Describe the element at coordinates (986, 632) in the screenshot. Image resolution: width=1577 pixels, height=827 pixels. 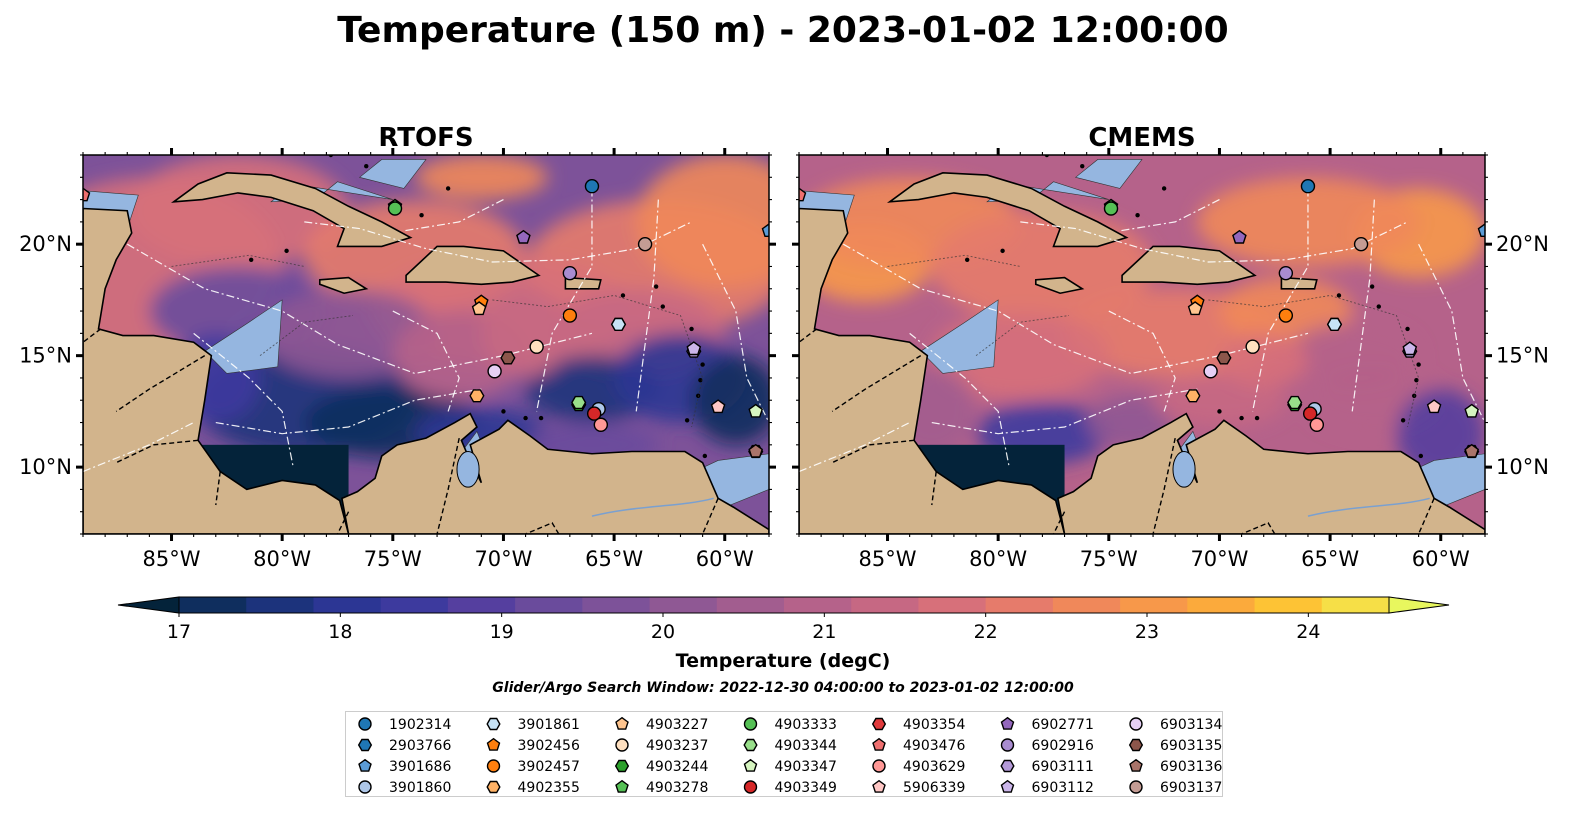
I see `colorbar-tick-label: 22` at that location.